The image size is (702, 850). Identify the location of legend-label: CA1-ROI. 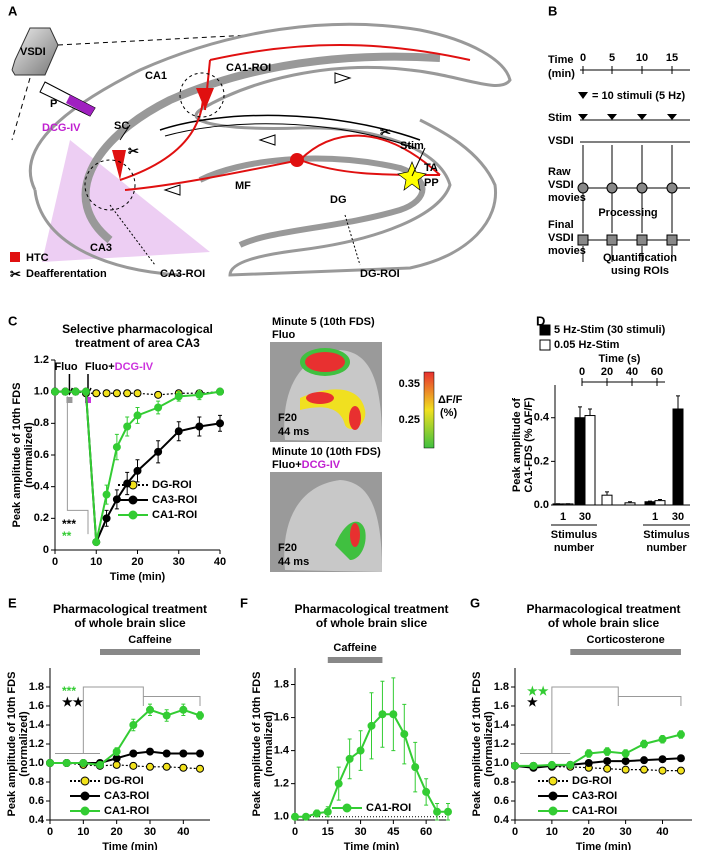
(388, 808).